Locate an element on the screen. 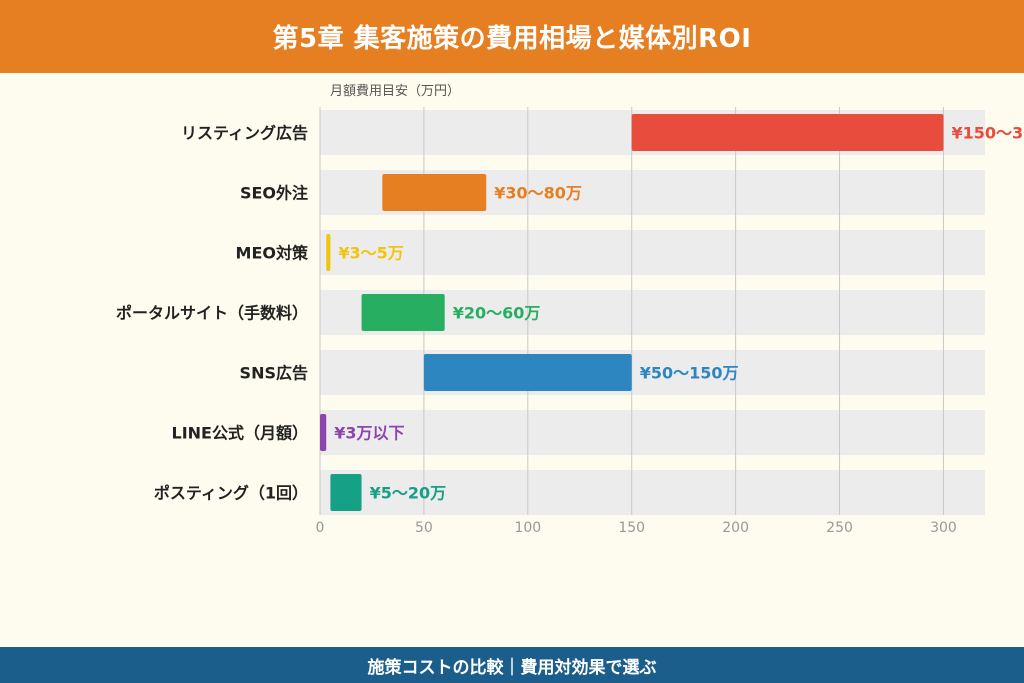  category-label: ポータルサイト（手数料） is located at coordinates (212, 313).